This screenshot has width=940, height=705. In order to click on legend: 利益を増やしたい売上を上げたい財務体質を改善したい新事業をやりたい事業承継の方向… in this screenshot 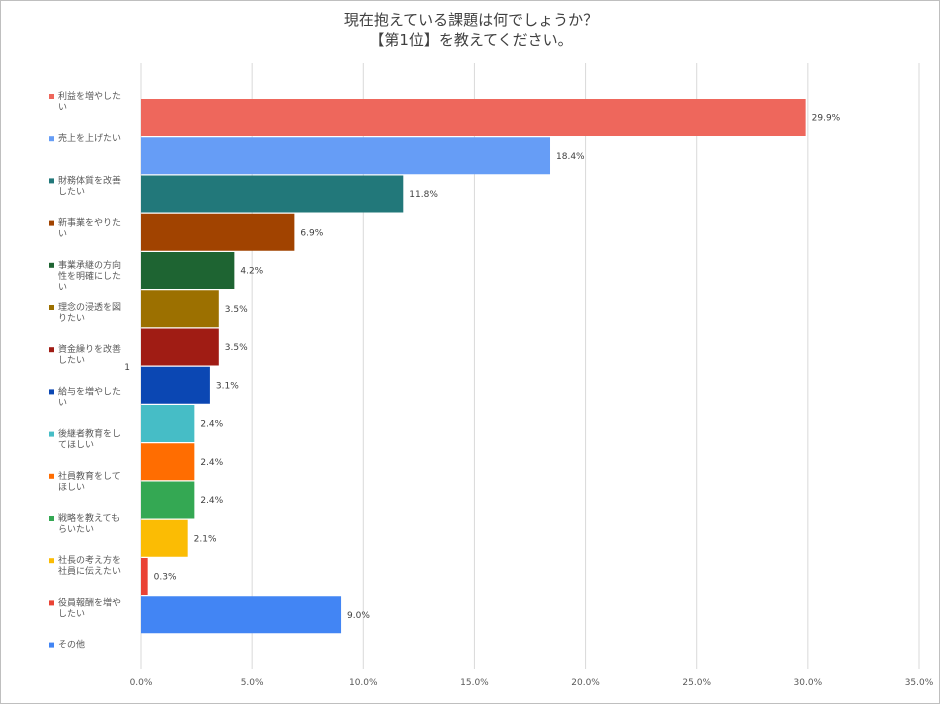, I will do `click(85, 370)`.